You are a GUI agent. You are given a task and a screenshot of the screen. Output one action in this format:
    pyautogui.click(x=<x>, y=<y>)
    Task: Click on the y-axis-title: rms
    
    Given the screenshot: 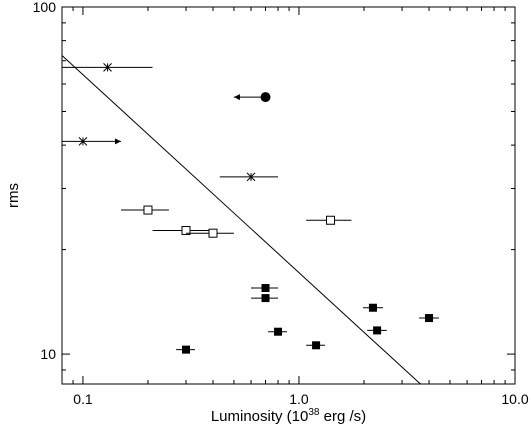 What is the action you would take?
    pyautogui.click(x=13, y=195)
    